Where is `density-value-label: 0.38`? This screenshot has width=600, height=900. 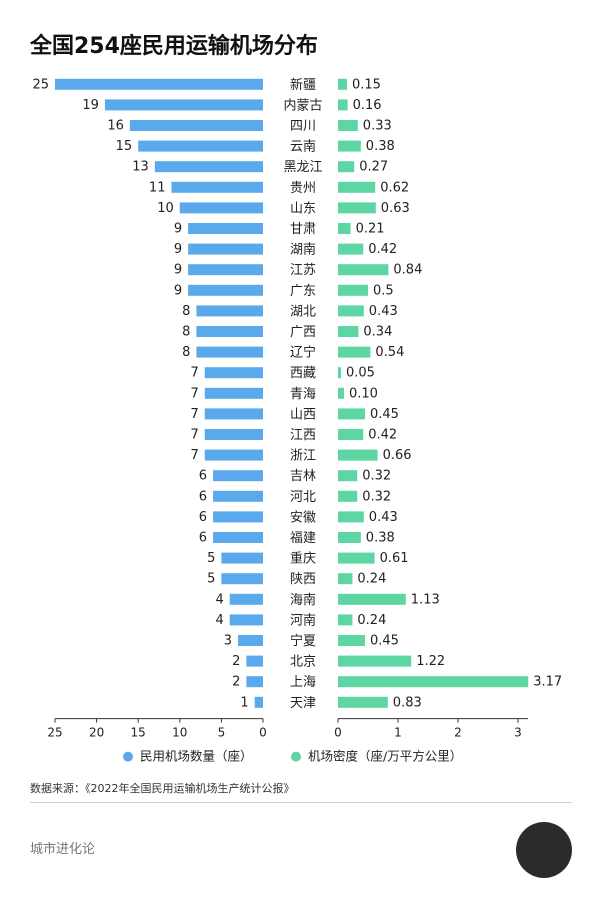
density-value-label: 0.38 is located at coordinates (380, 538).